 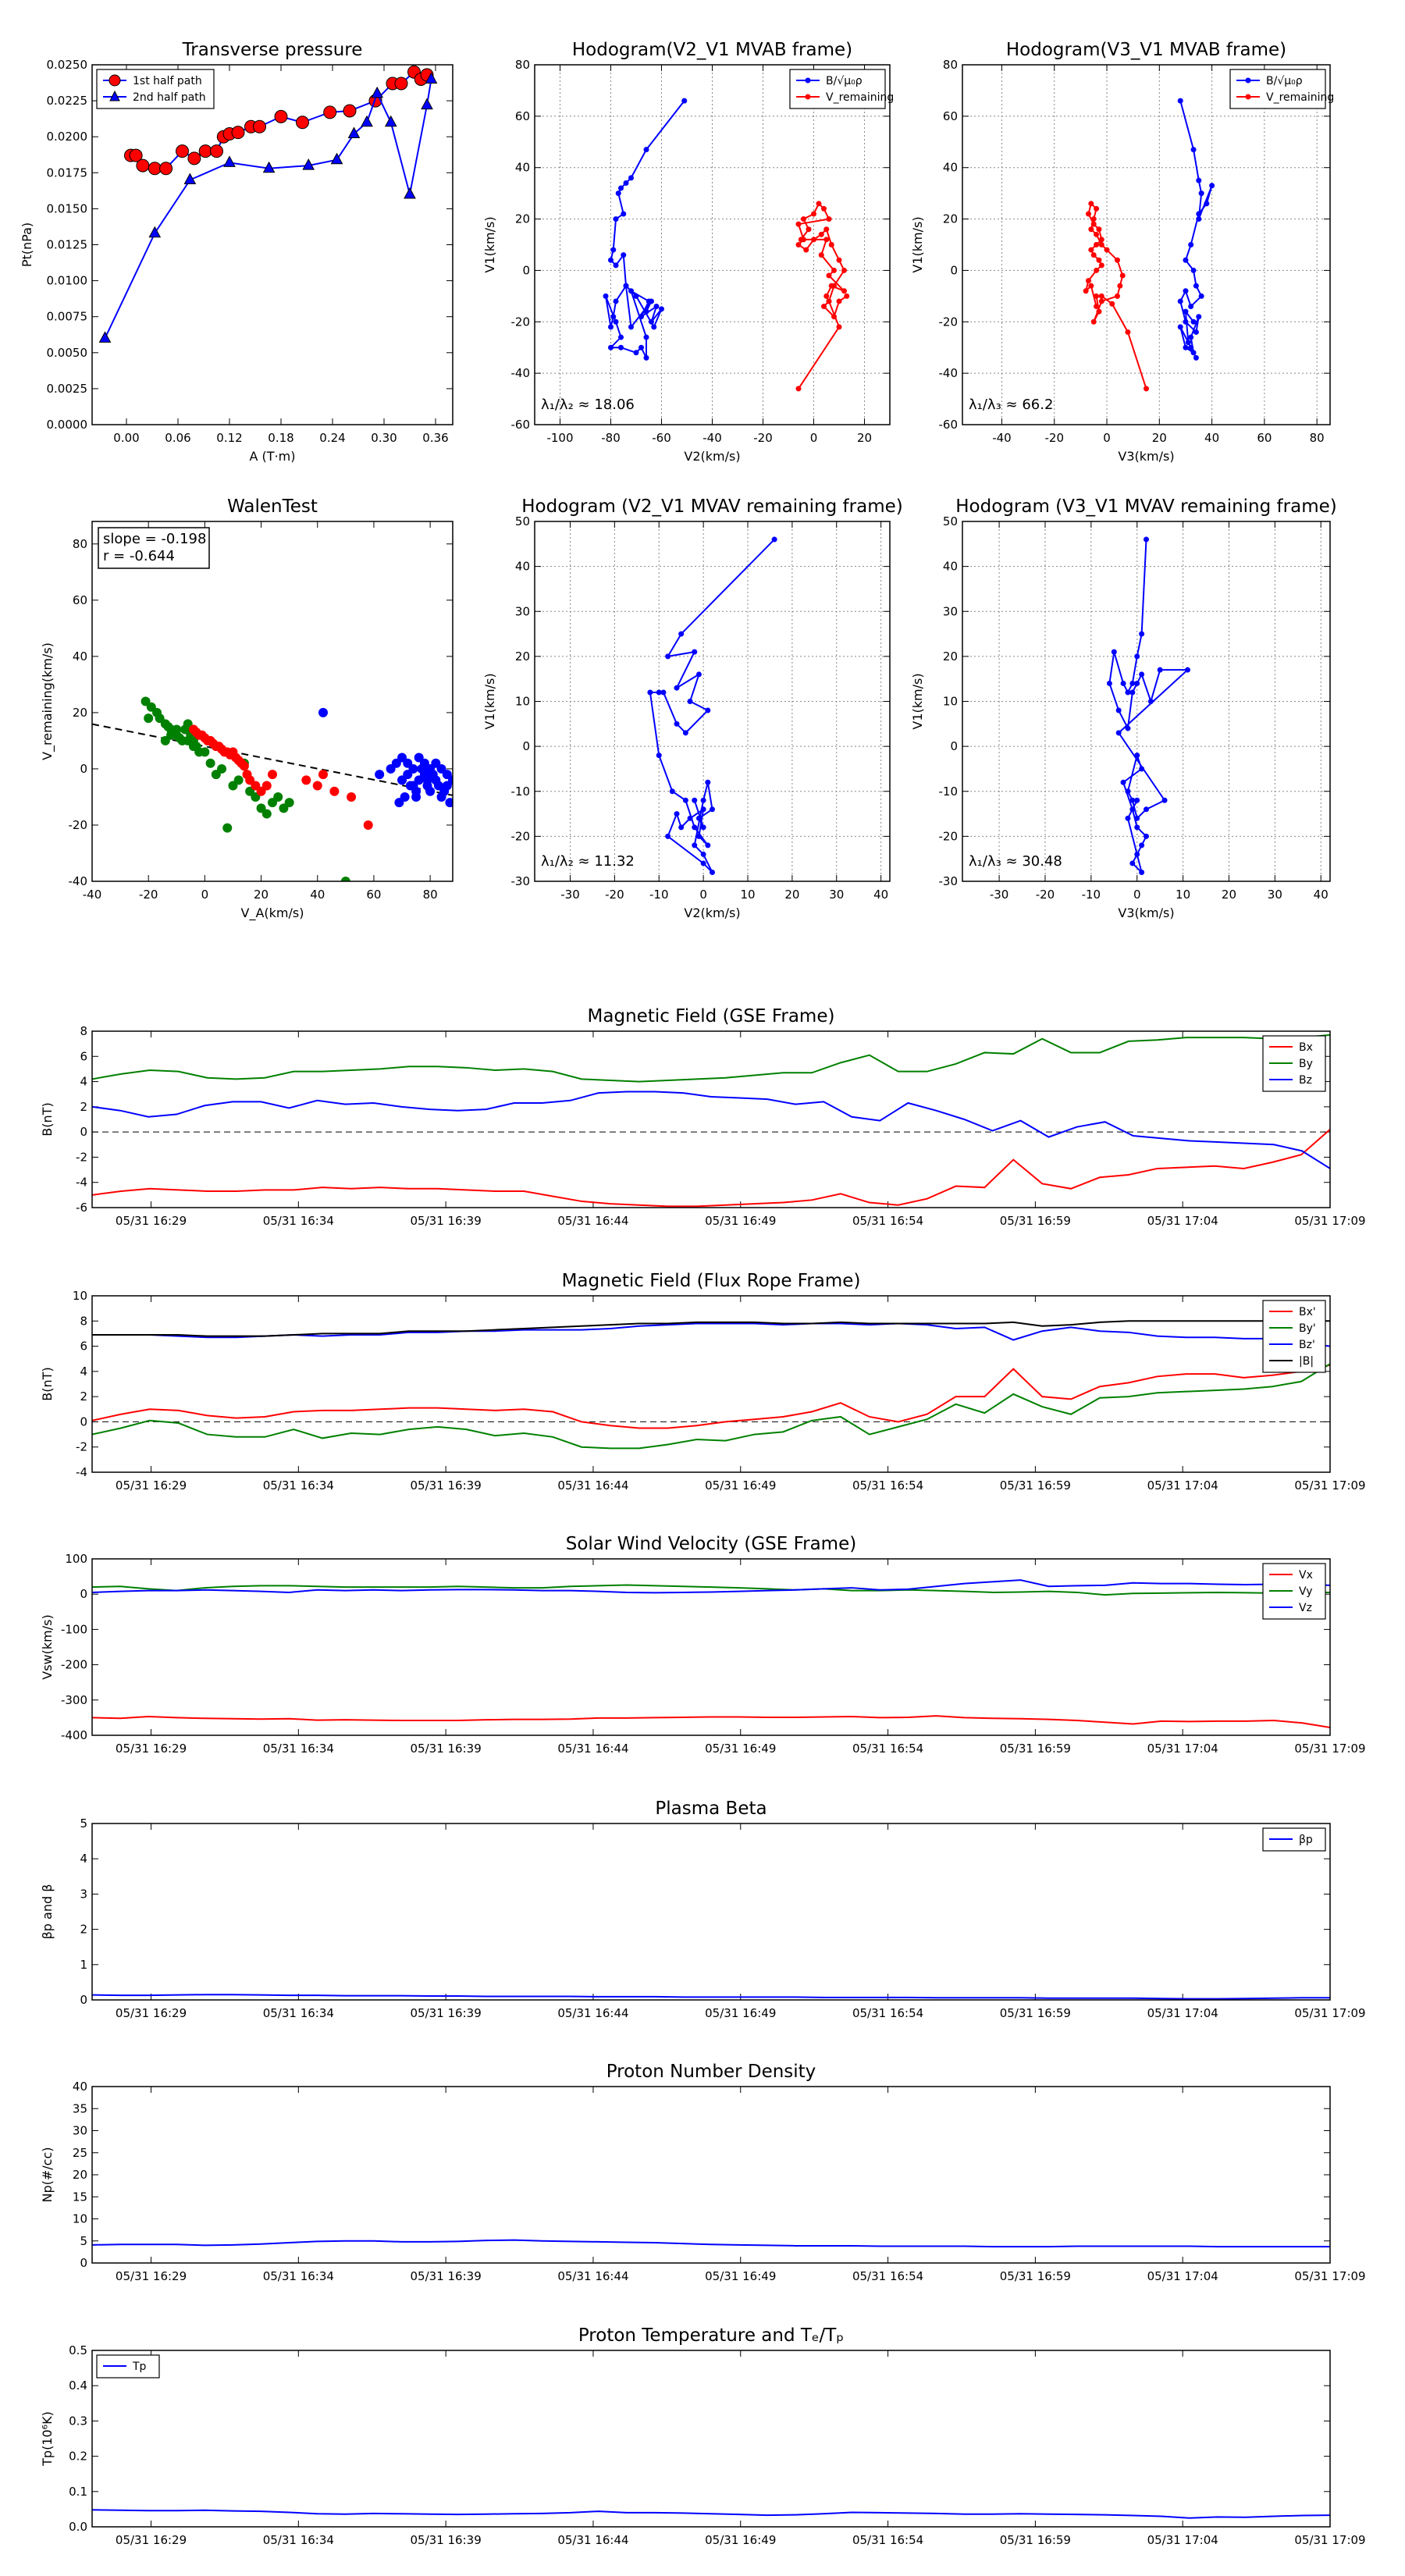 I want to click on annotation-text: λ₁/λ₃ ≈ 30.48, so click(x=1016, y=861).